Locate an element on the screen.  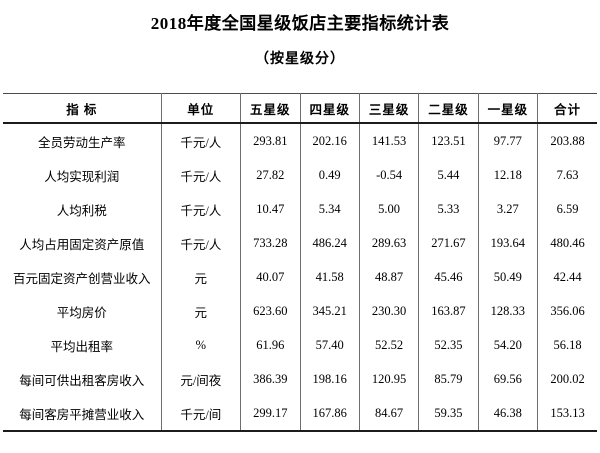
value-cell: 57.40 is located at coordinates (329, 345).